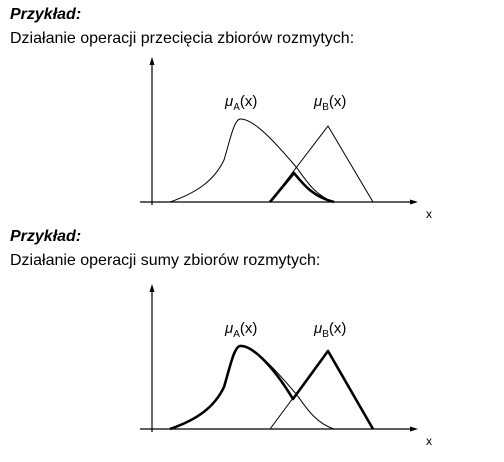 The image size is (504, 462). What do you see at coordinates (46, 236) in the screenshot?
I see `example-2-heading: Przykład:` at bounding box center [46, 236].